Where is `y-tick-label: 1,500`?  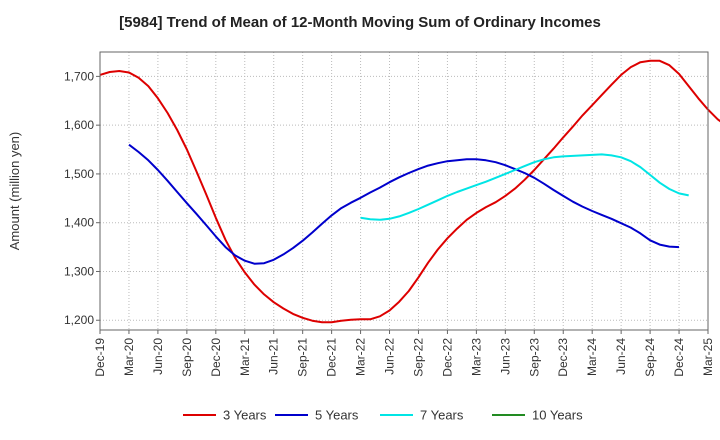 y-tick-label: 1,500 is located at coordinates (79, 174).